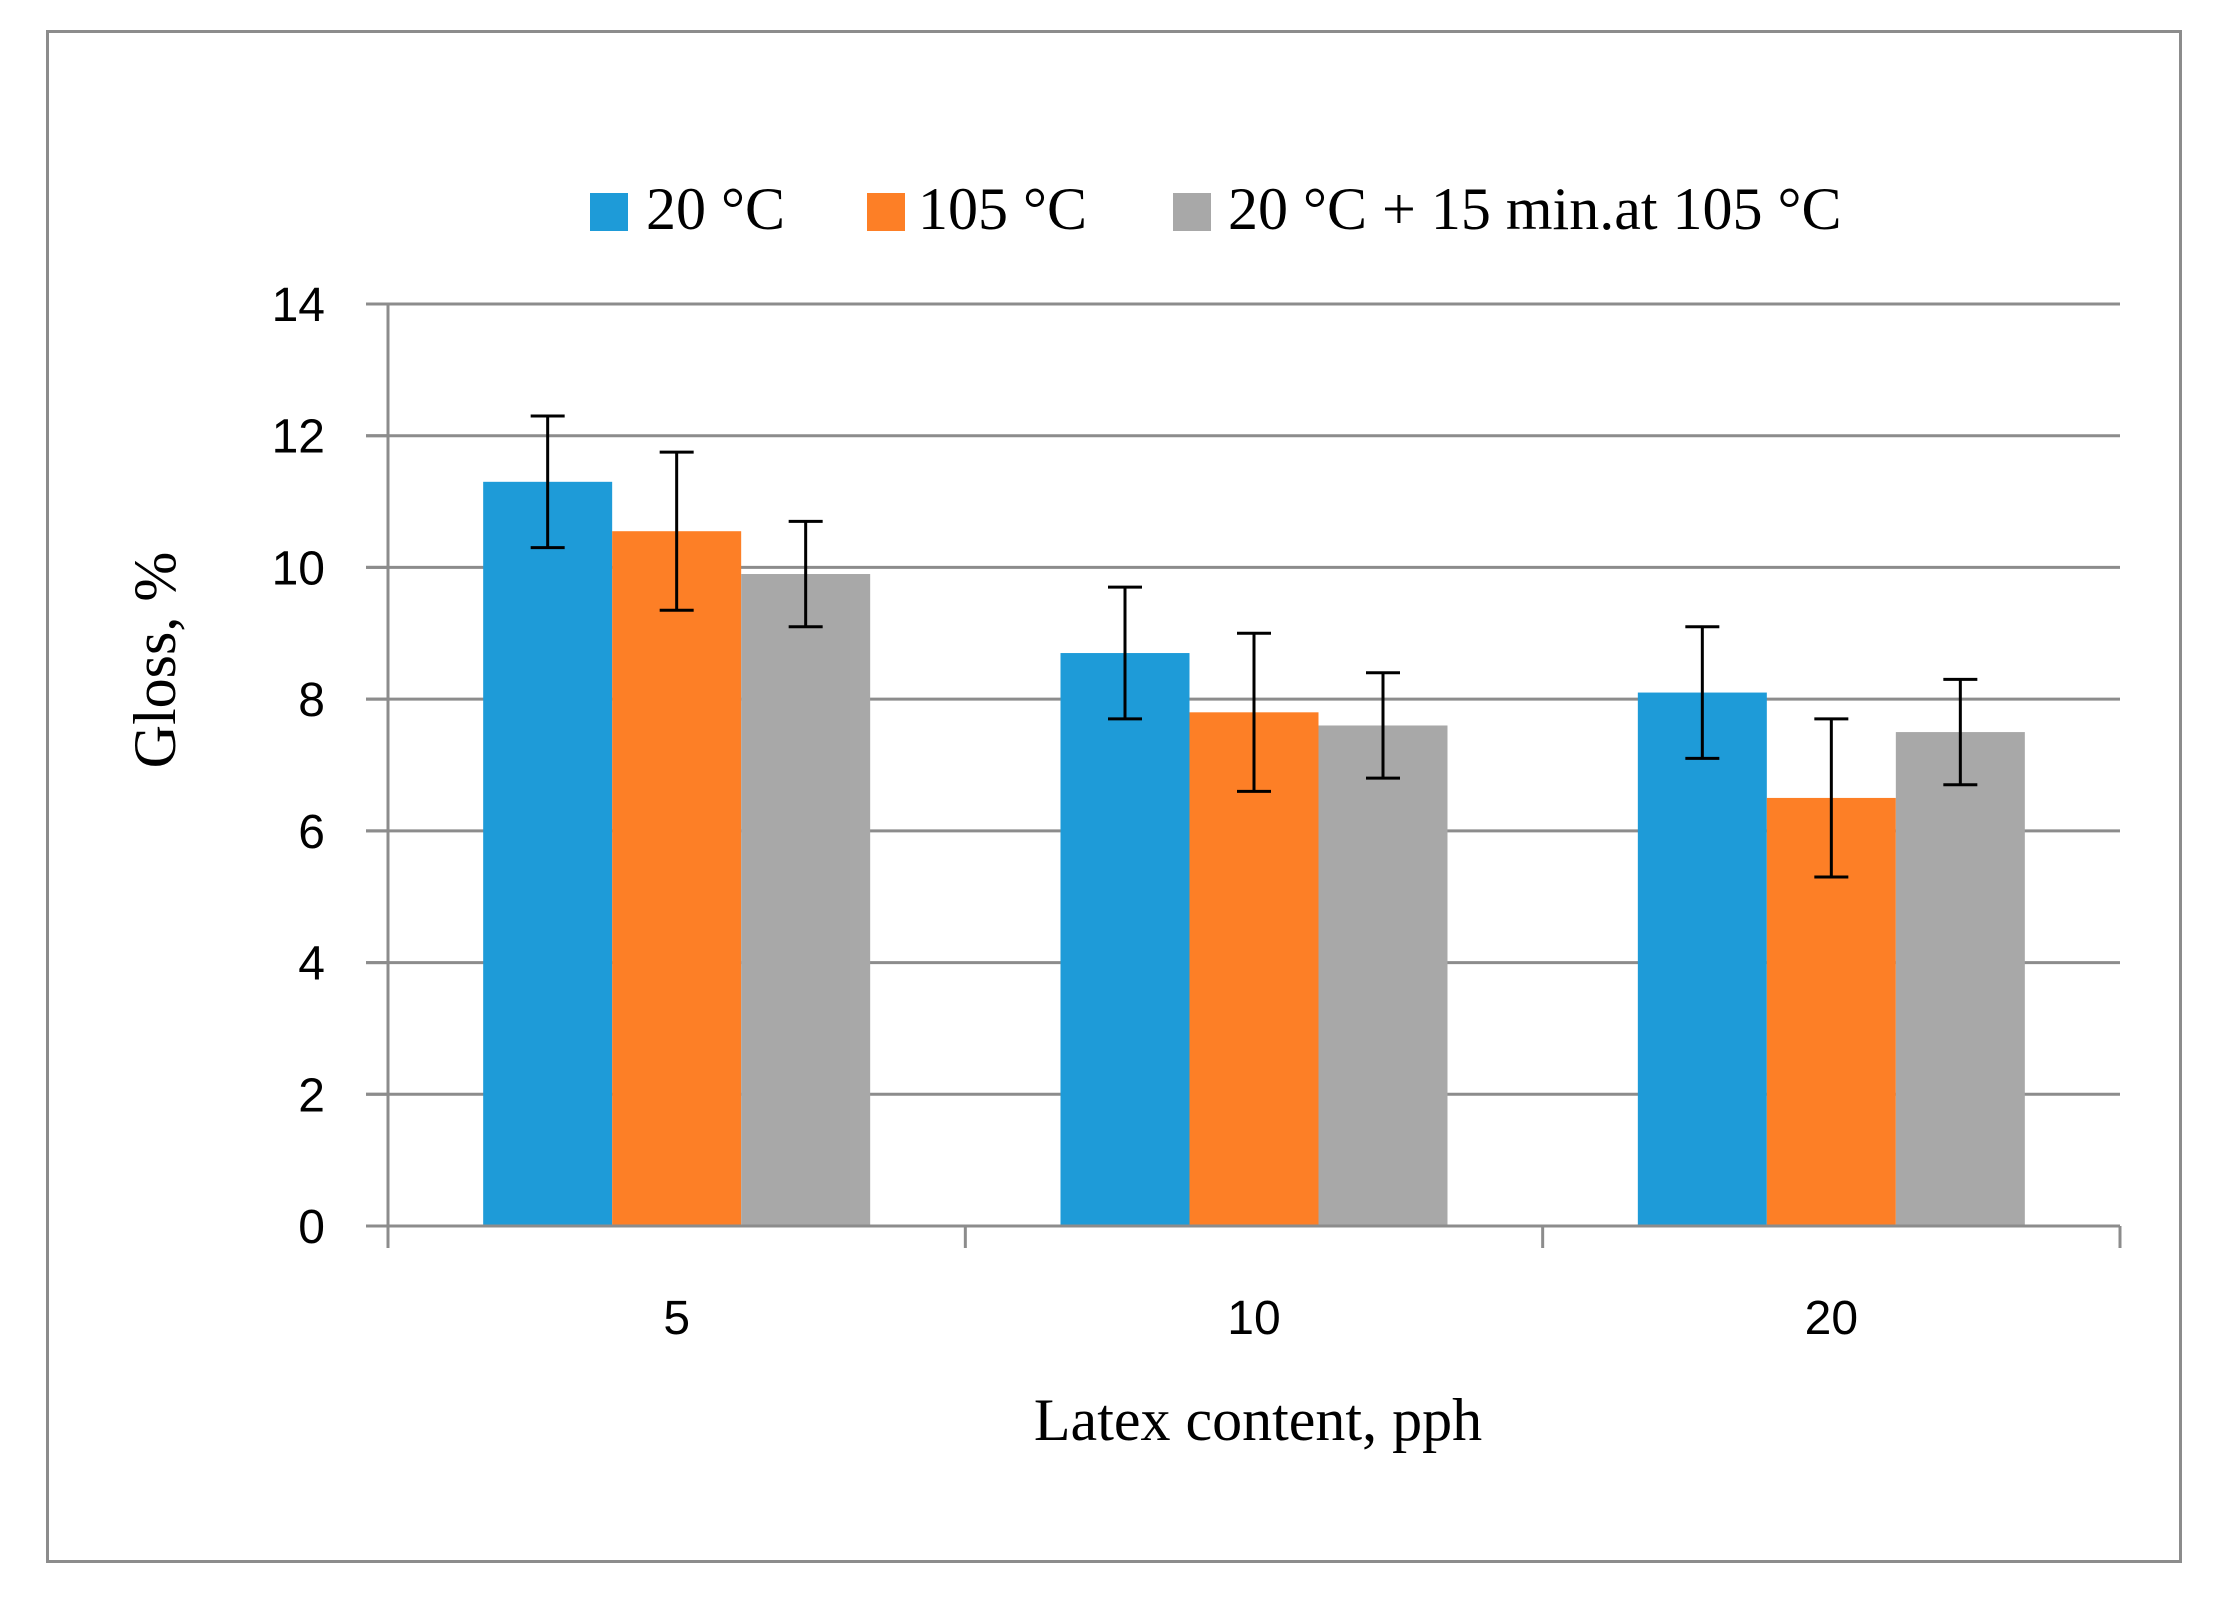  Describe the element at coordinates (311, 964) in the screenshot. I see `y-tick-label: 4` at that location.